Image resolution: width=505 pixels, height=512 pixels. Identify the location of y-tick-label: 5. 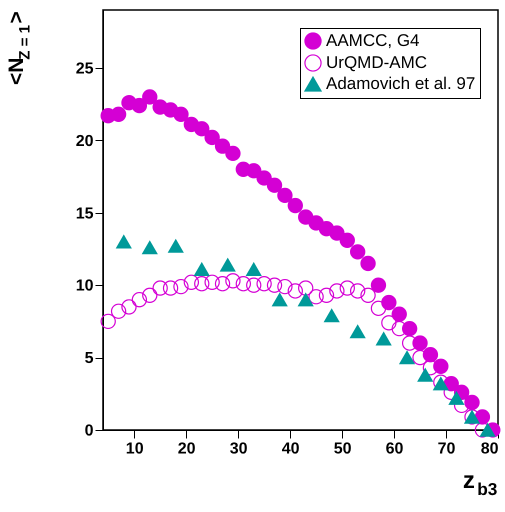
(89, 359).